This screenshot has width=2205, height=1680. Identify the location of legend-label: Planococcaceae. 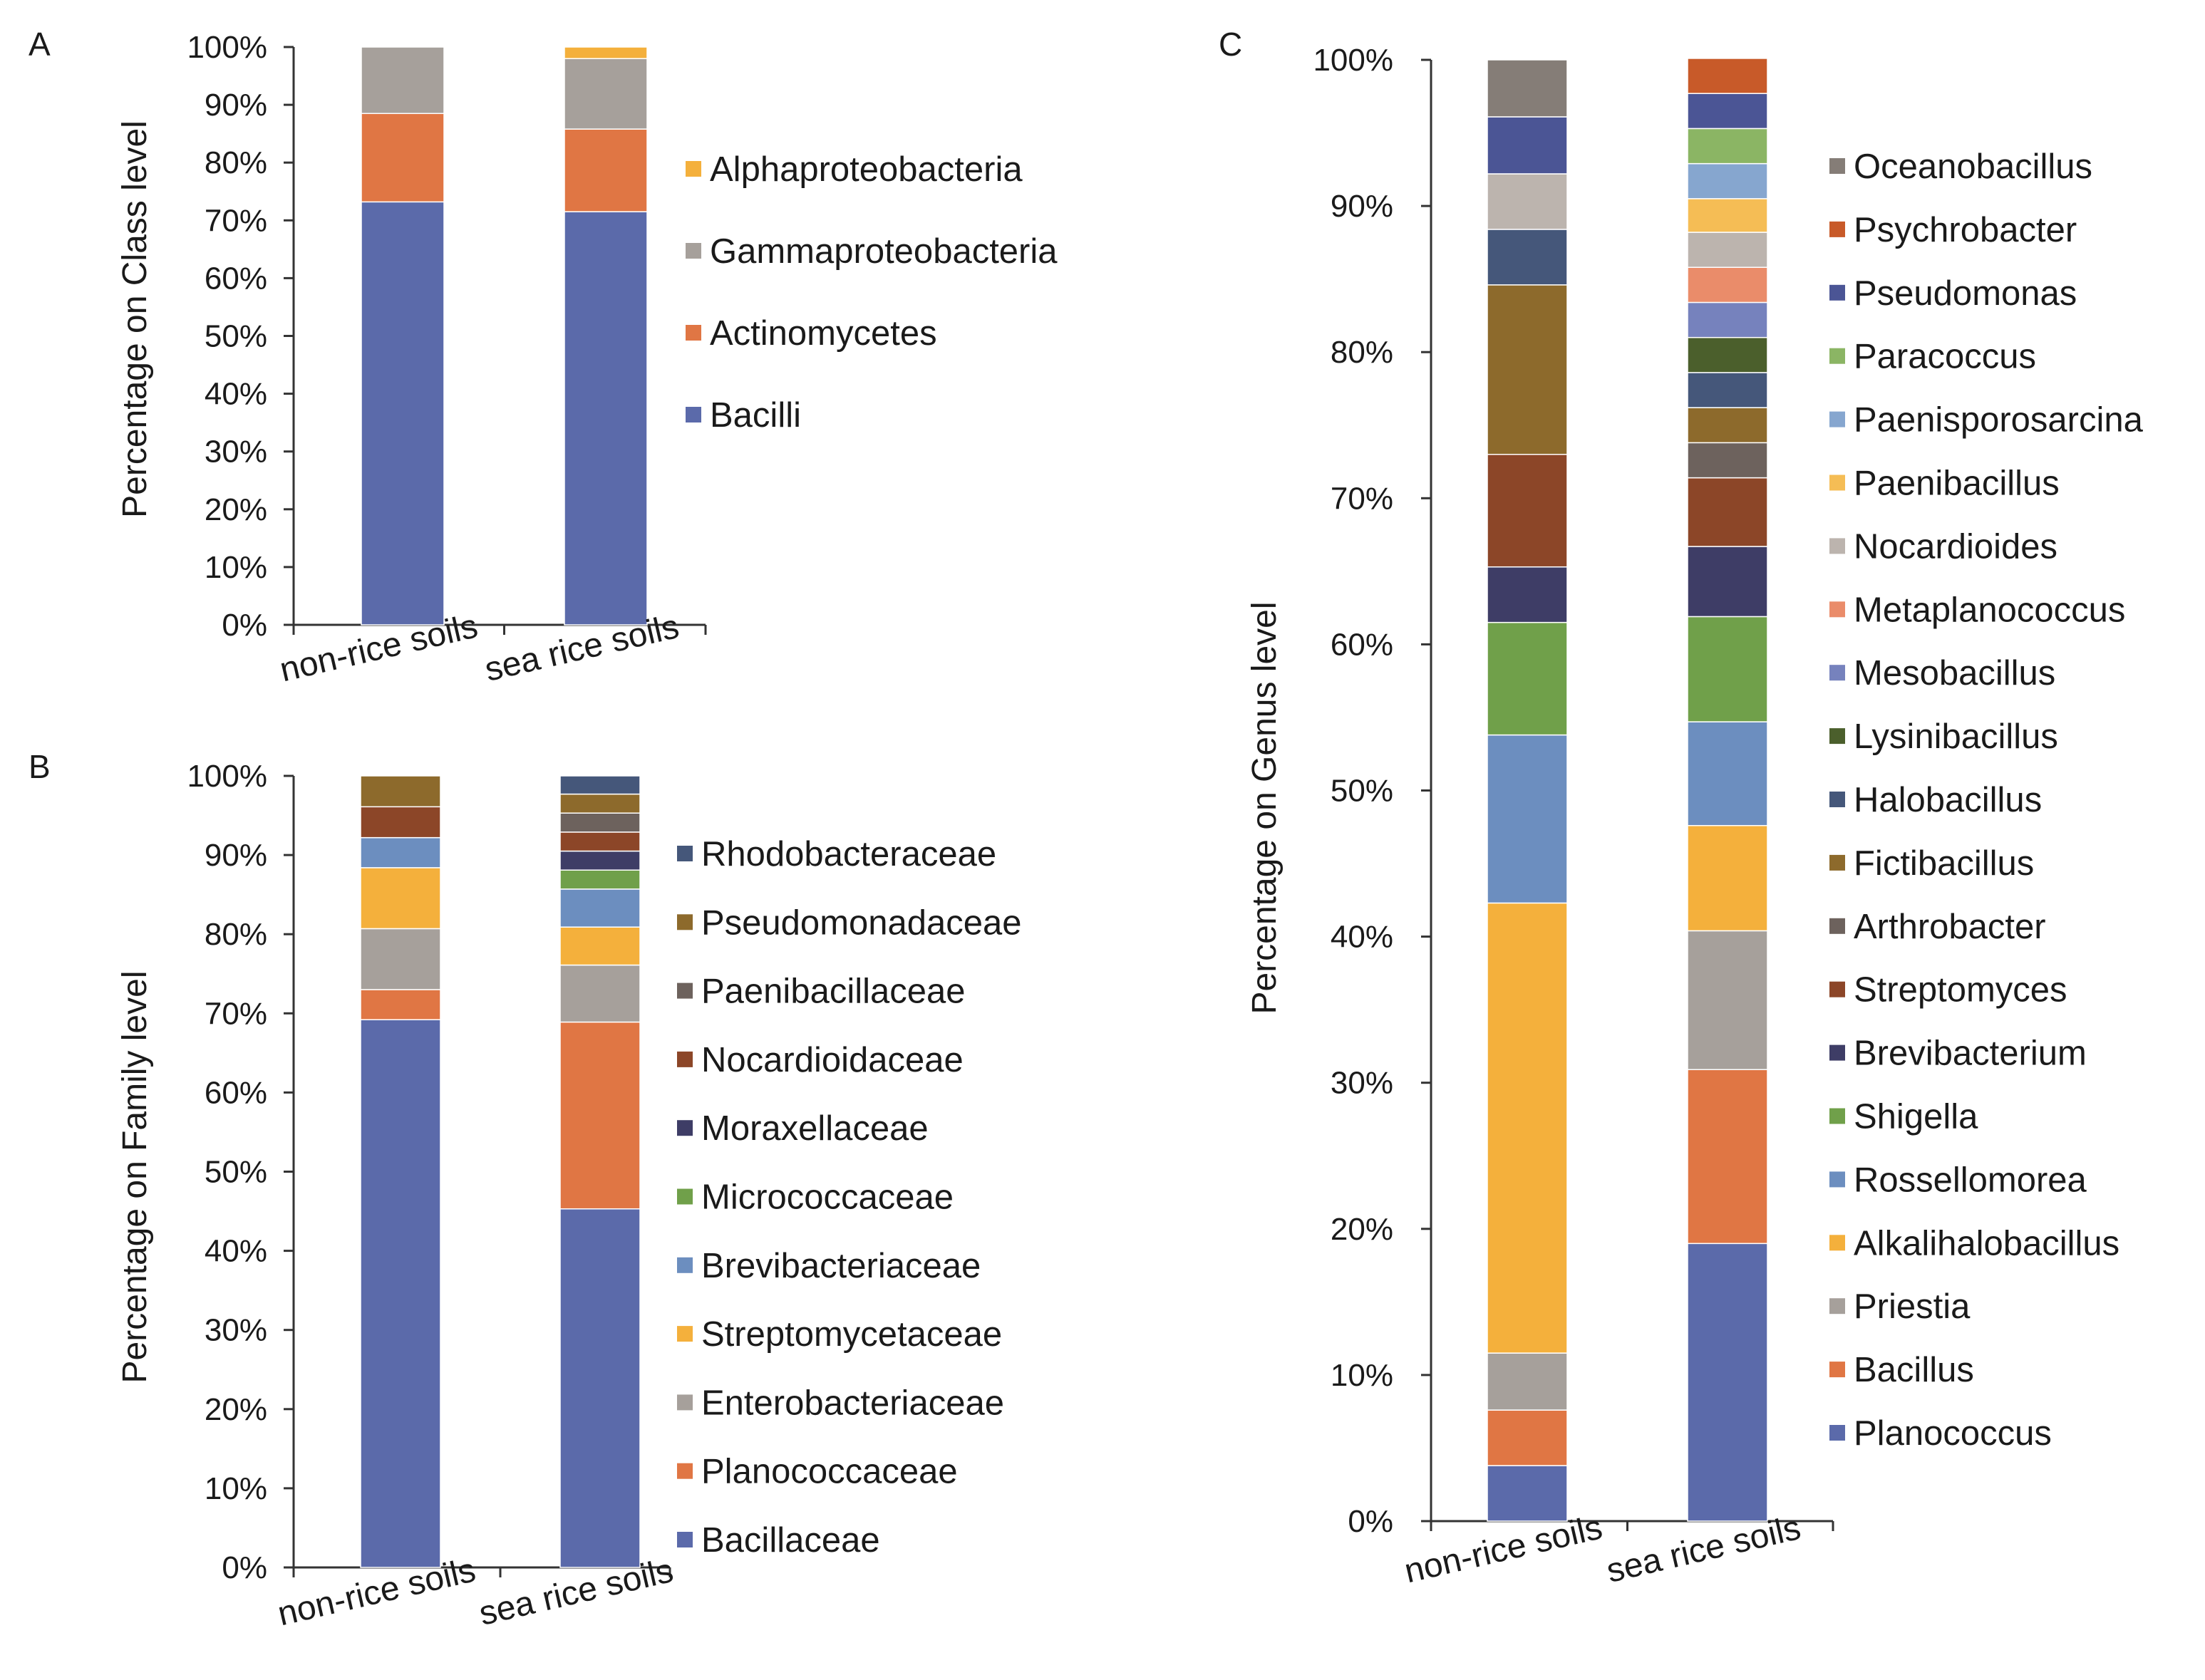
(829, 1472).